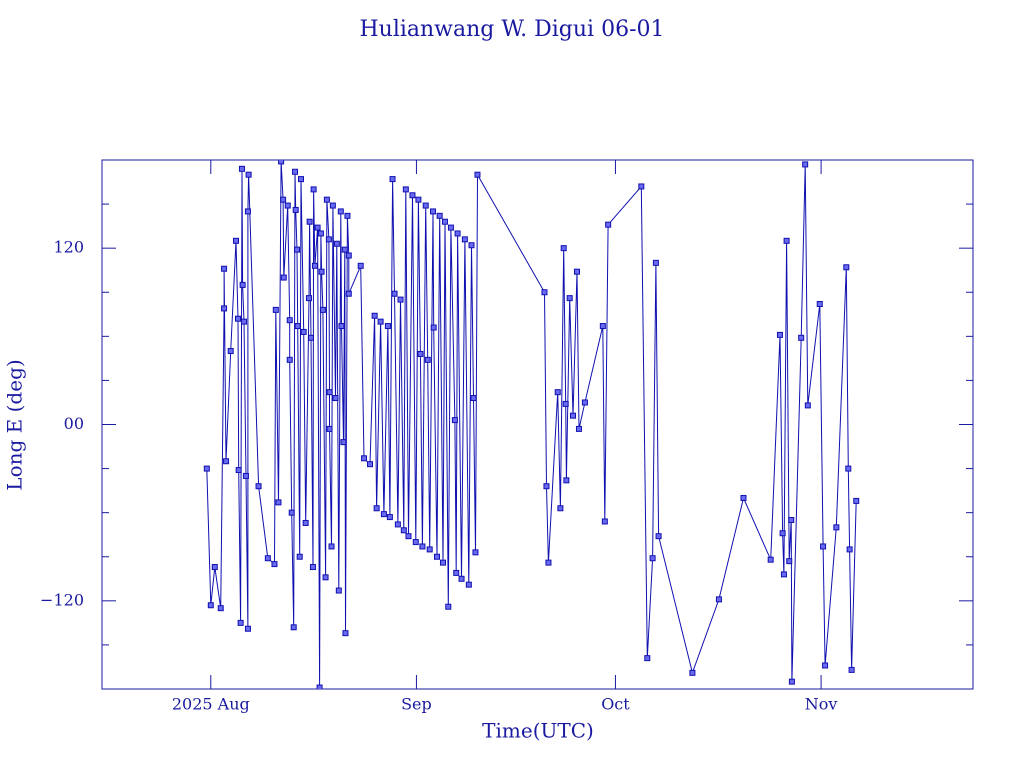 The image size is (1024, 768). Describe the element at coordinates (62, 599) in the screenshot. I see `y-tick-label: −120` at that location.